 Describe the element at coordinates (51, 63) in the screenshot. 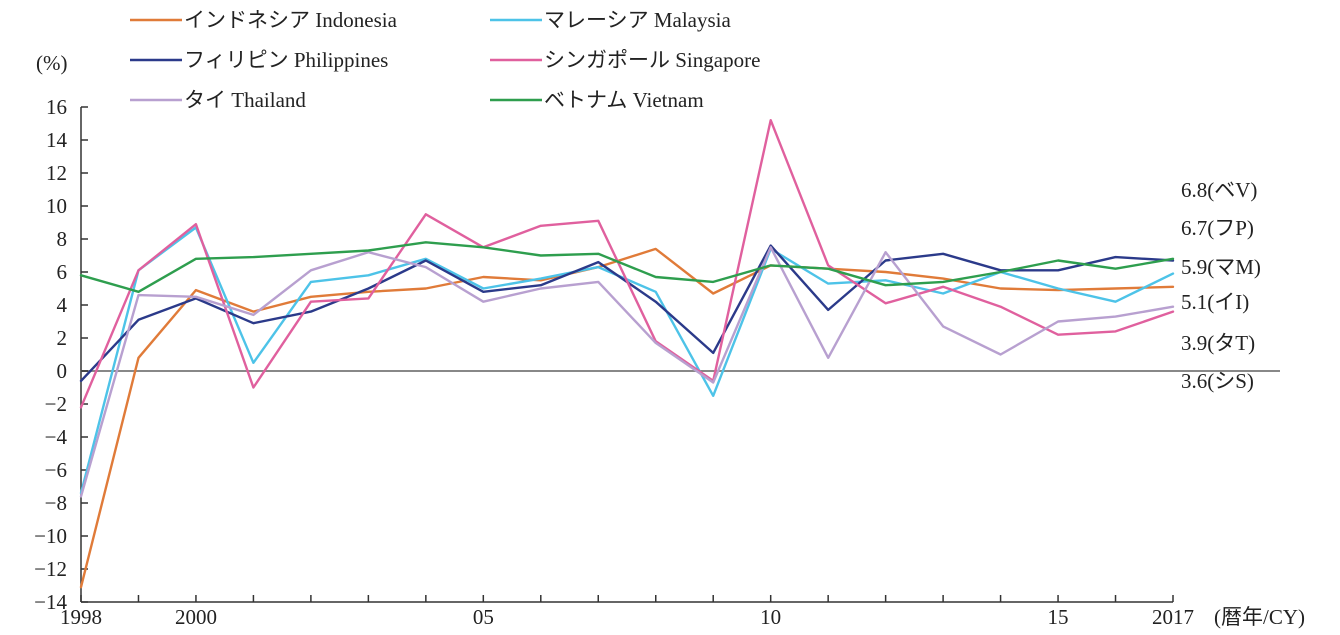

I see `y-axis-unit-label: (%)` at that location.